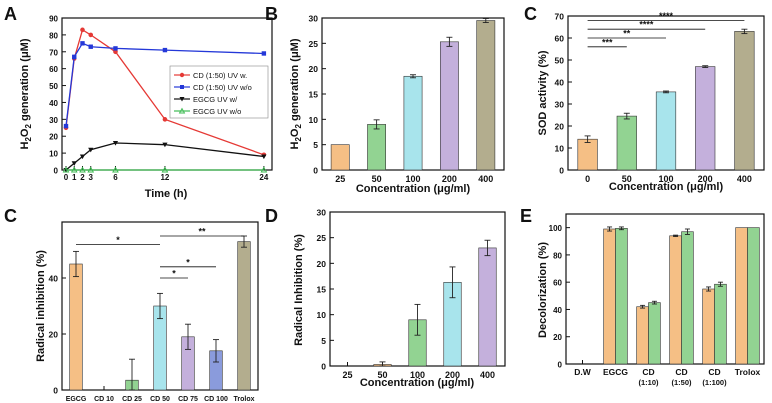  Describe the element at coordinates (164, 177) in the screenshot. I see `x-tick-label: 12` at that location.